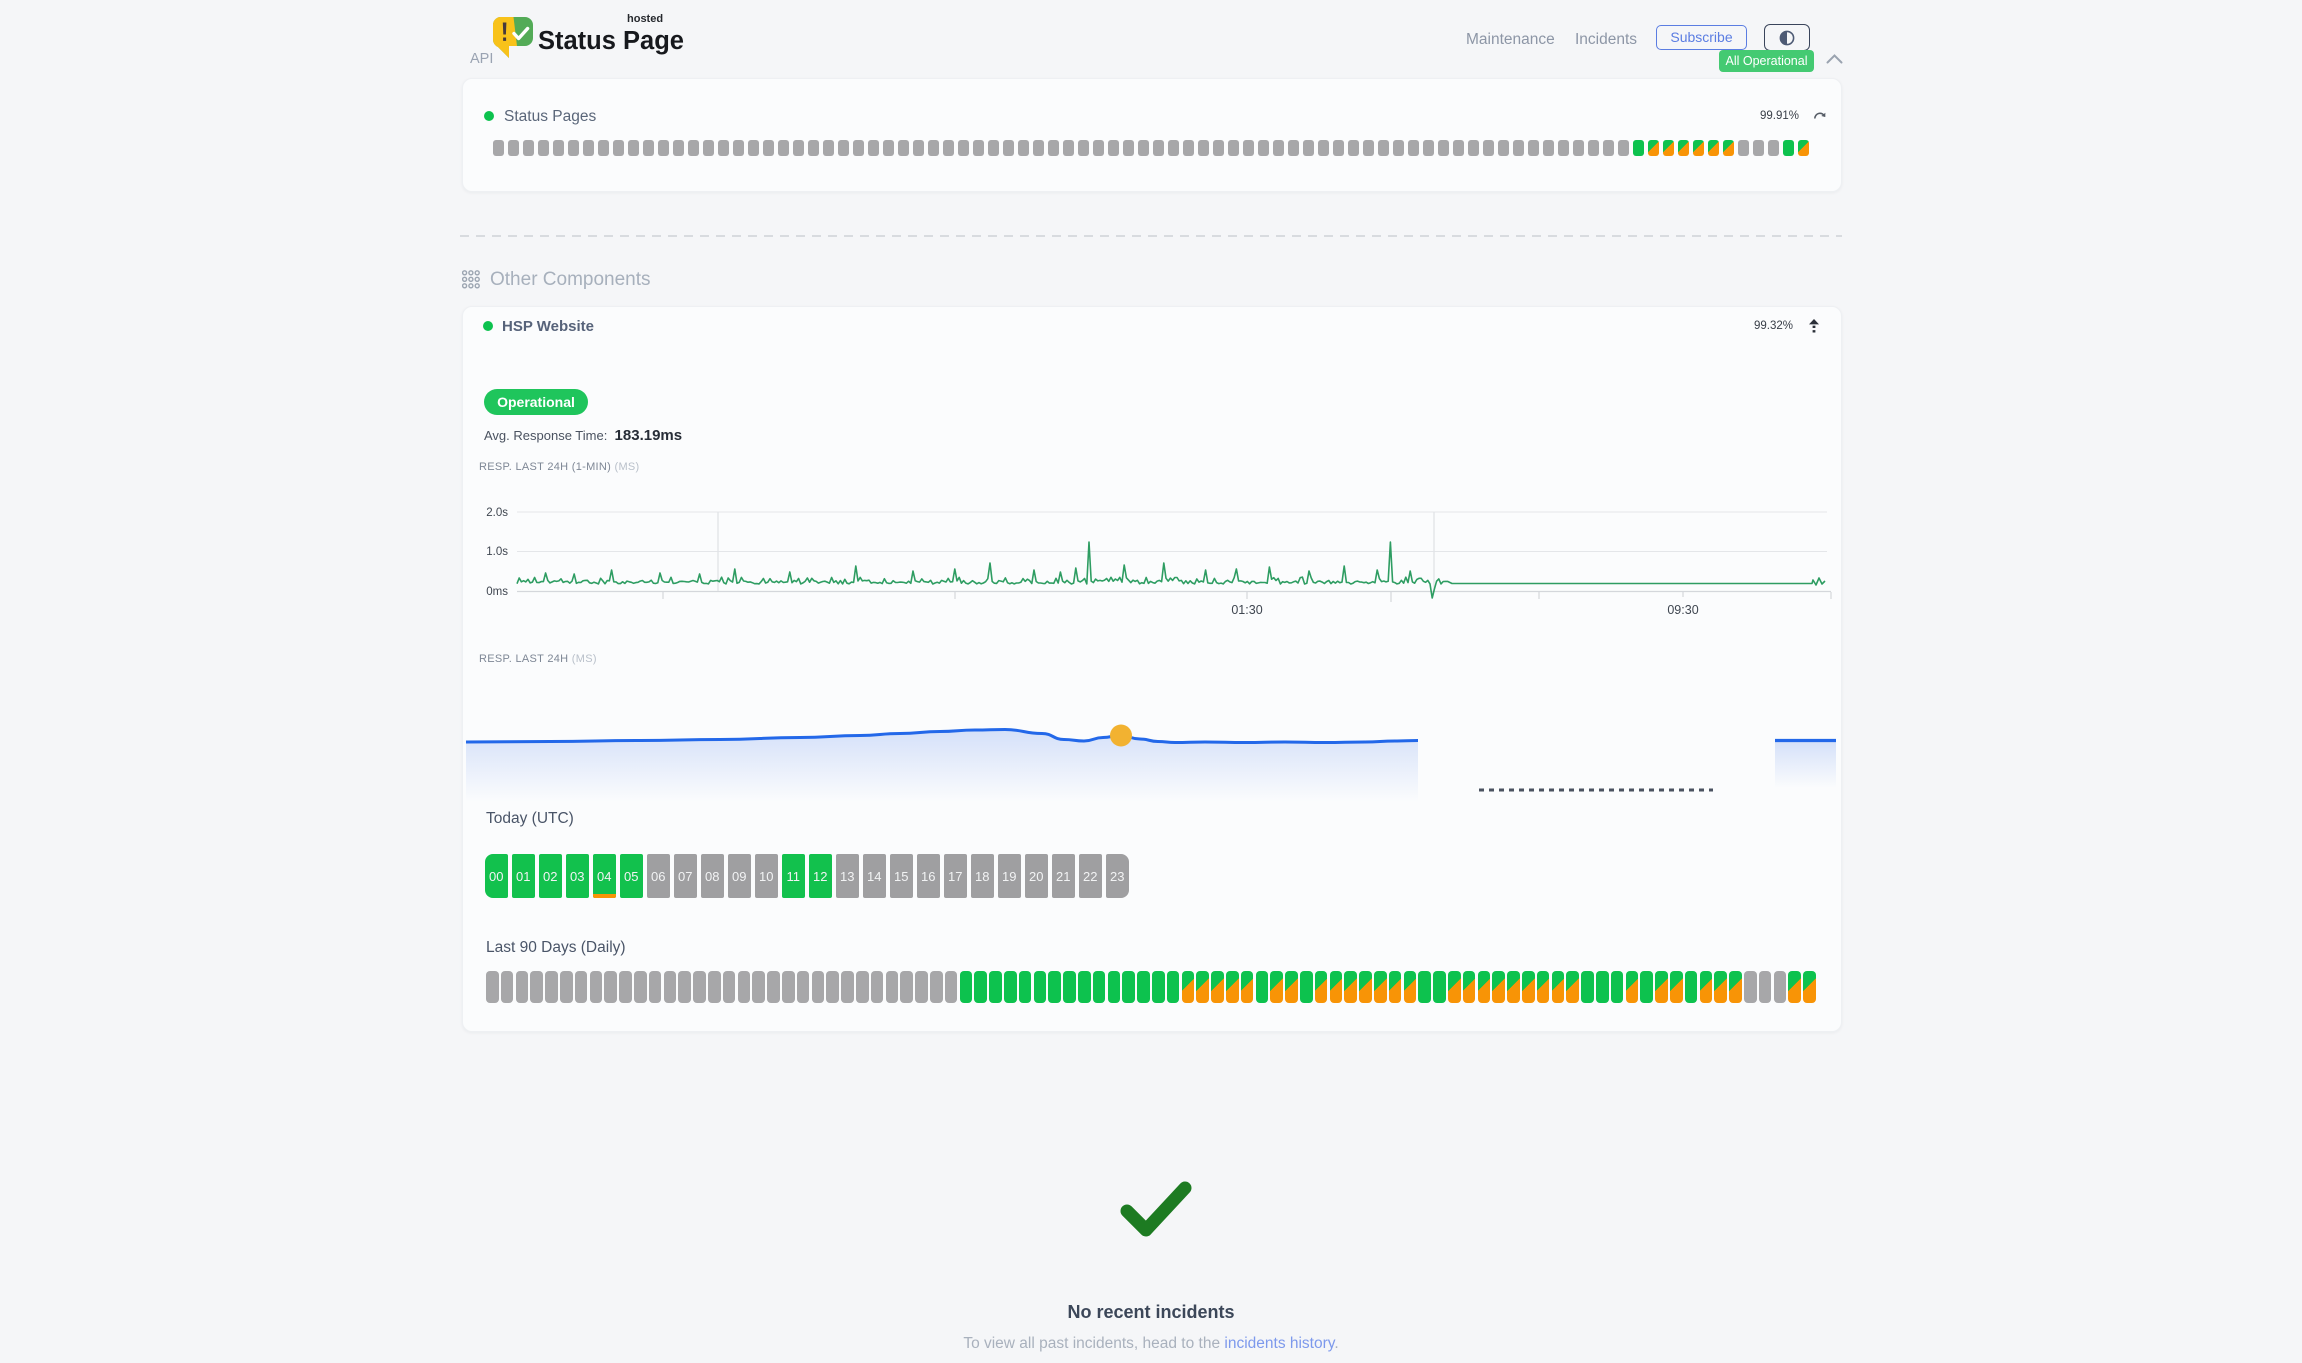 The height and width of the screenshot is (1363, 2302). I want to click on svg-text: 2.0s, so click(497, 513).